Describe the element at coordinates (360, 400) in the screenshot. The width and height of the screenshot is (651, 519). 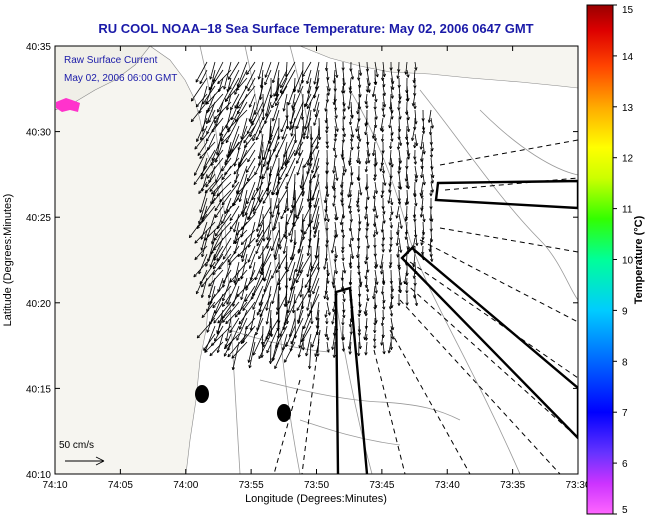
I see `contour-line` at that location.